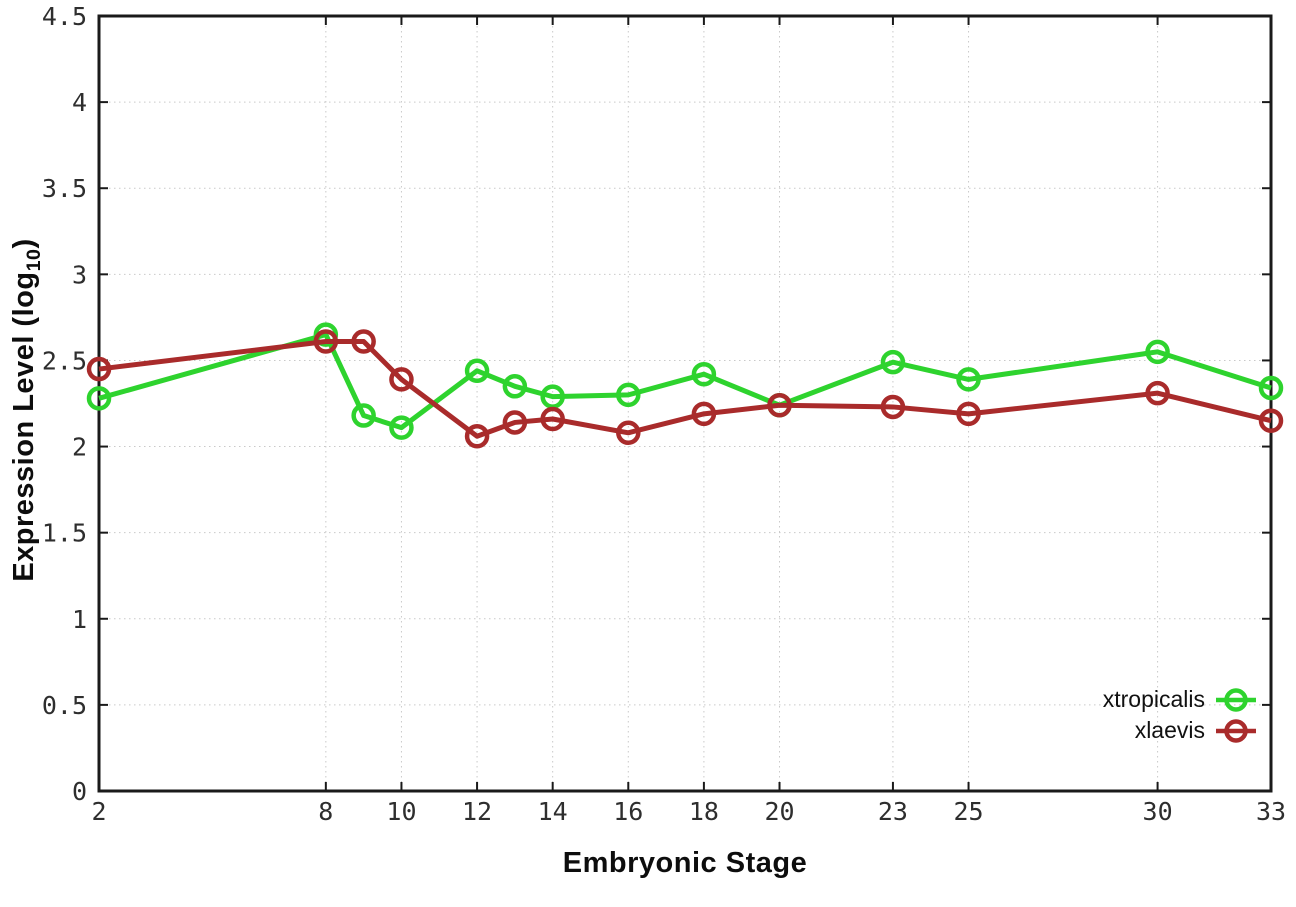 This screenshot has width=1296, height=907. I want to click on x-tick-label: 16, so click(628, 811).